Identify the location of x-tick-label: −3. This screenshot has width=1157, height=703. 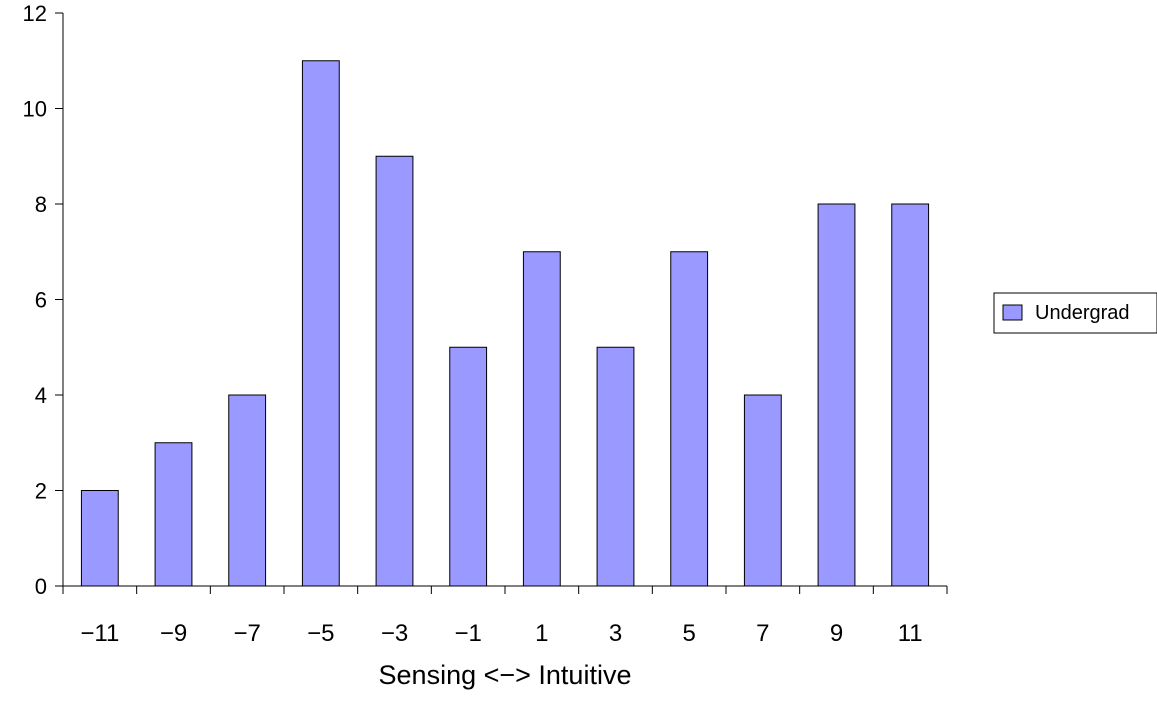
(394, 633).